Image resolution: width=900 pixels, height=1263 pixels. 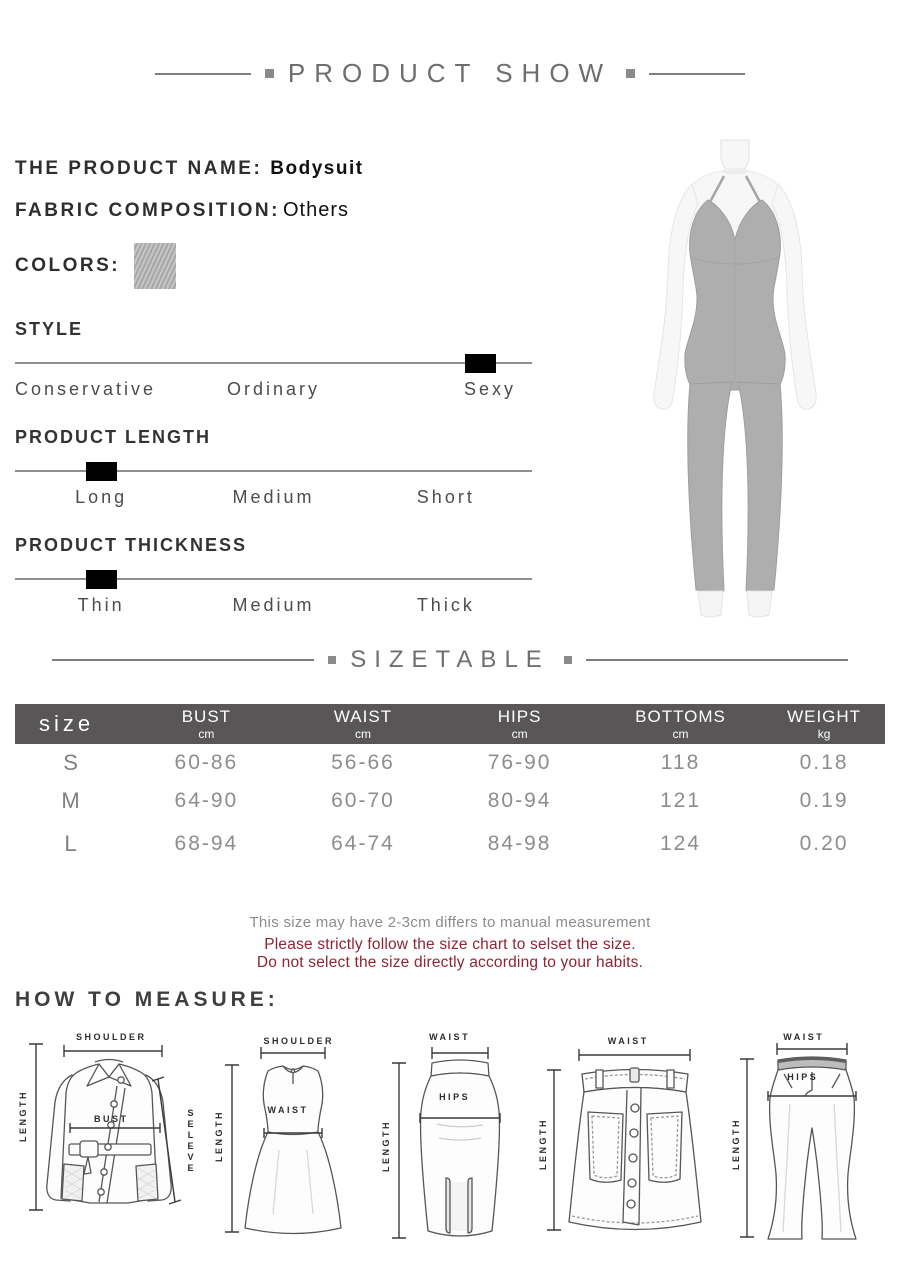 What do you see at coordinates (277, 266) in the screenshot?
I see `colors-row: COLORS:` at bounding box center [277, 266].